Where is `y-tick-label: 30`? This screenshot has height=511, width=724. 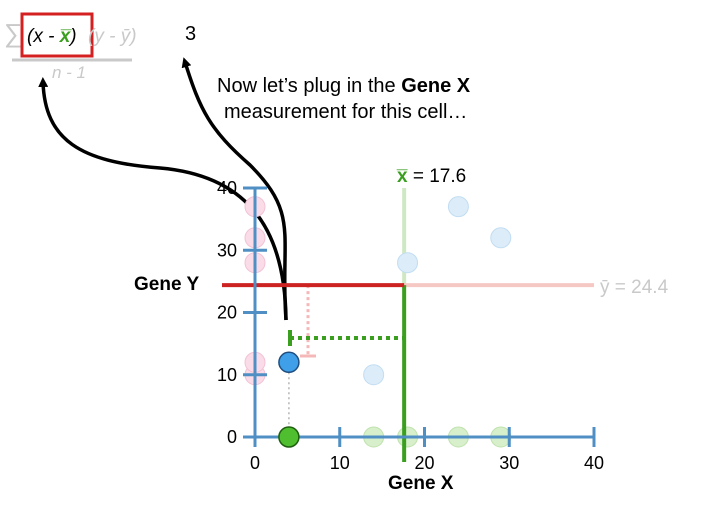
y-tick-label: 30 is located at coordinates (227, 250).